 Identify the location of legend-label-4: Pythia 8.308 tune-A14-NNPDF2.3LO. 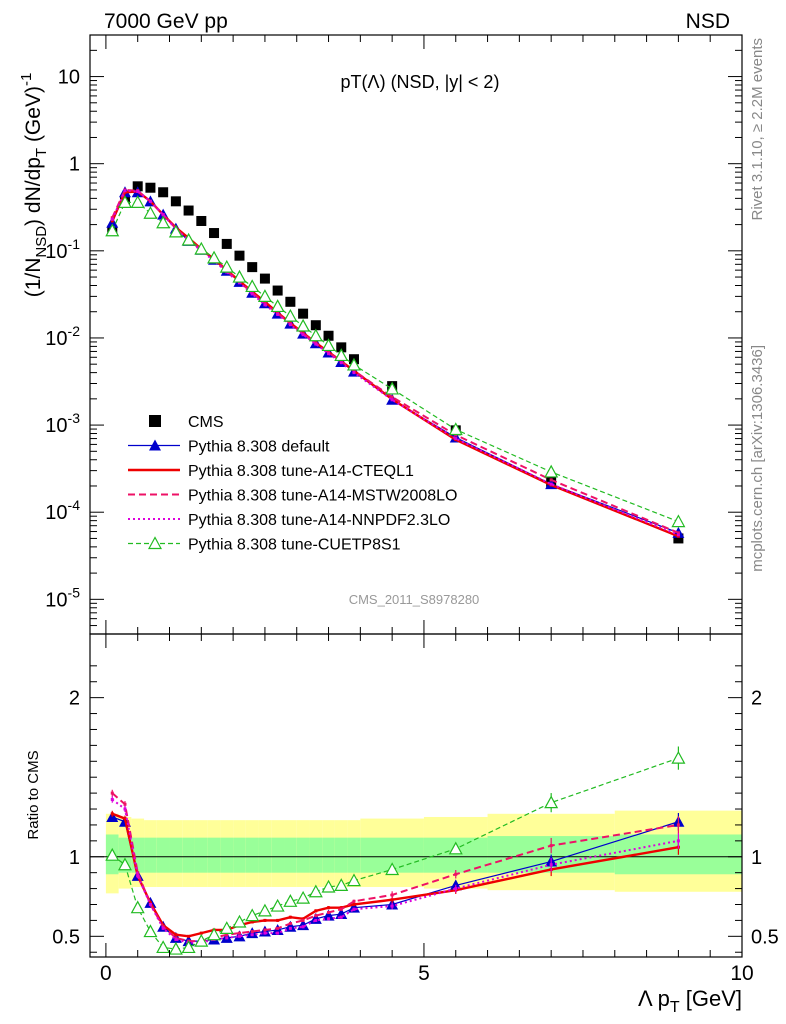
(319, 520).